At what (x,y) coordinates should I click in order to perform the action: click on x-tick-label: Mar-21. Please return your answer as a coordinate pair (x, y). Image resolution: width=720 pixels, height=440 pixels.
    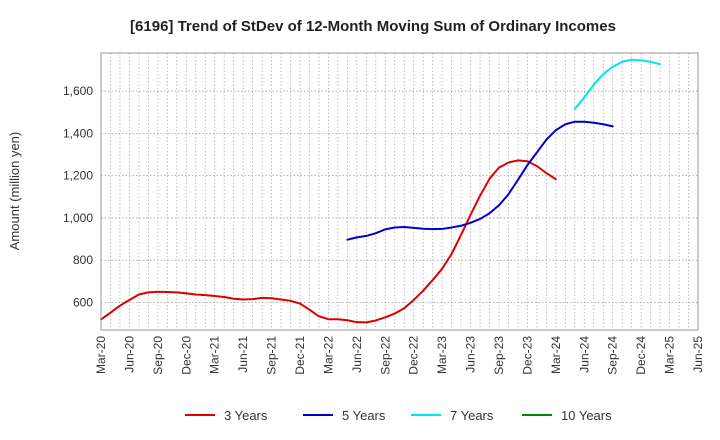
    Looking at the image, I should click on (215, 355).